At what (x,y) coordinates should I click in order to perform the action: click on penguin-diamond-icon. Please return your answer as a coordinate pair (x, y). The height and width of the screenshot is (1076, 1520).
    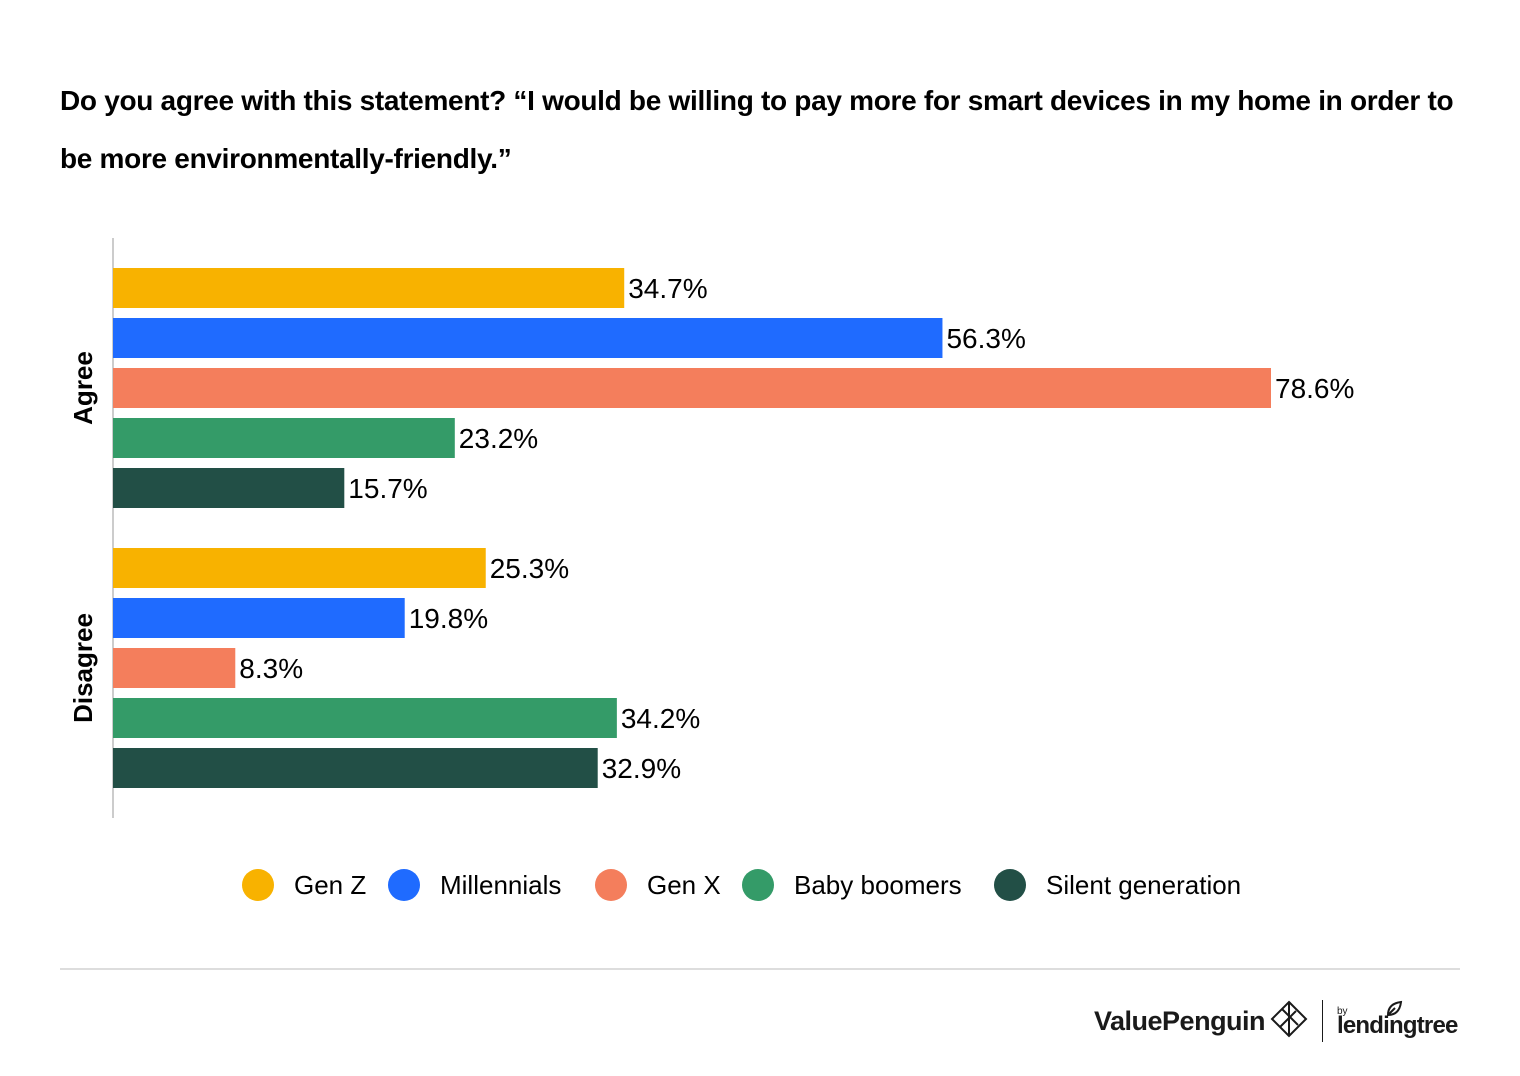
    Looking at the image, I should click on (1289, 1019).